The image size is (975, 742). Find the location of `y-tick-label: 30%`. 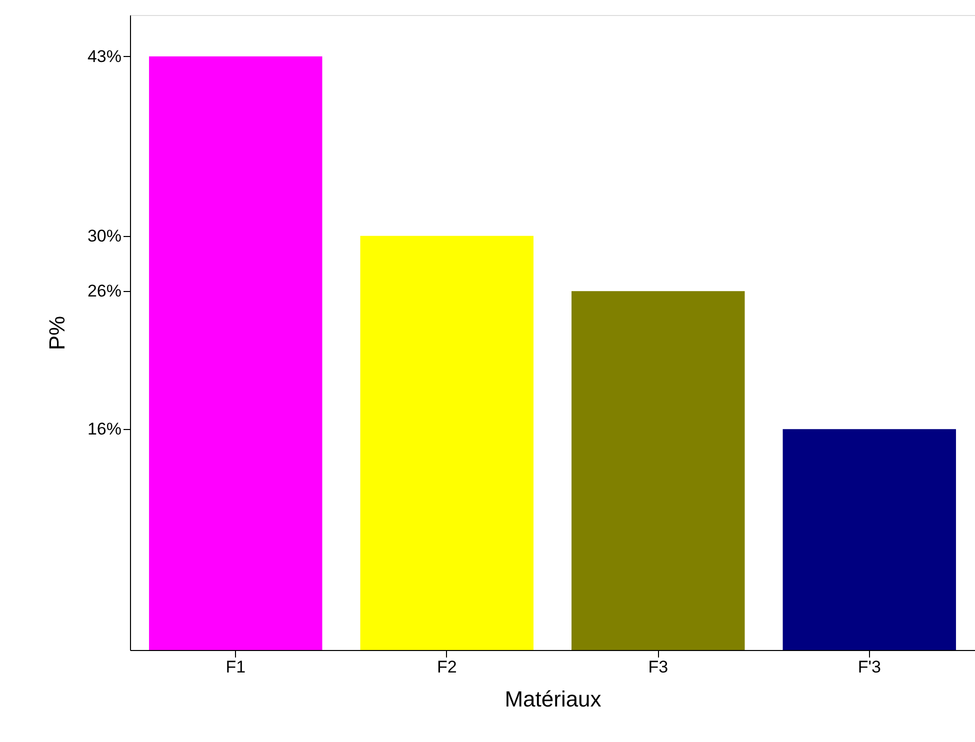

y-tick-label: 30% is located at coordinates (104, 236).